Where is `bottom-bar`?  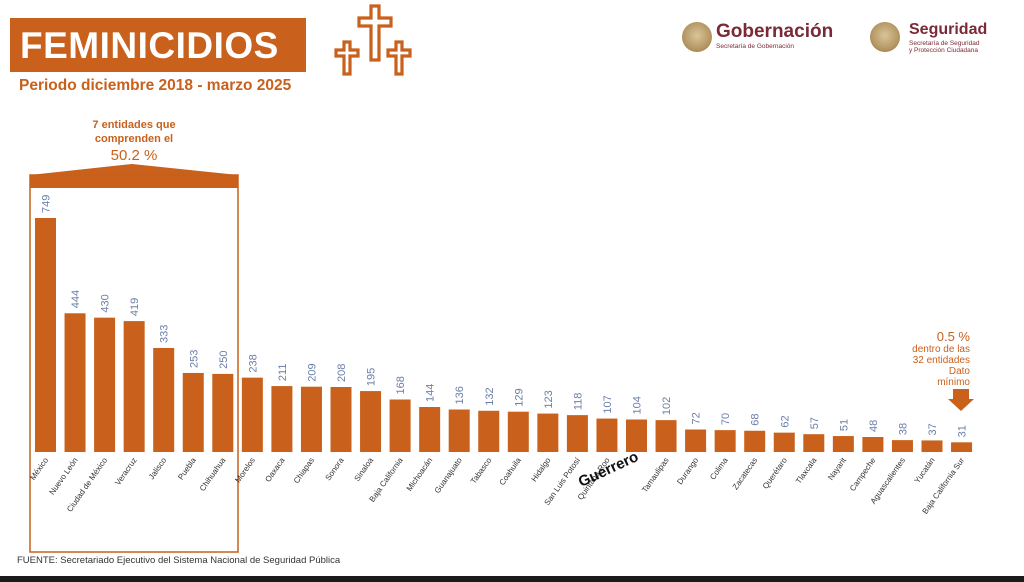 bottom-bar is located at coordinates (512, 579).